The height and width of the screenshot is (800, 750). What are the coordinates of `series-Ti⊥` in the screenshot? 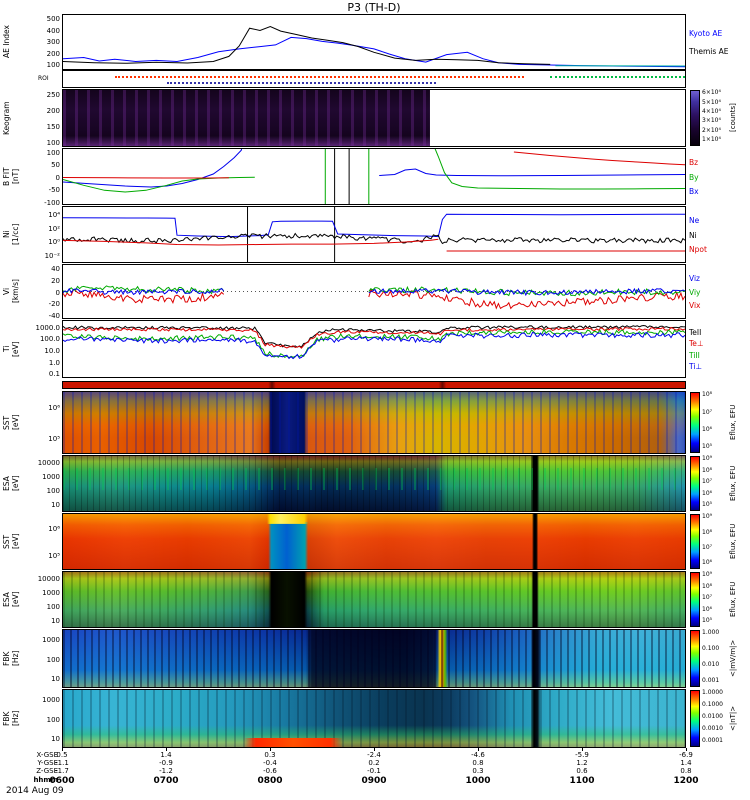 It's located at (374, 345).